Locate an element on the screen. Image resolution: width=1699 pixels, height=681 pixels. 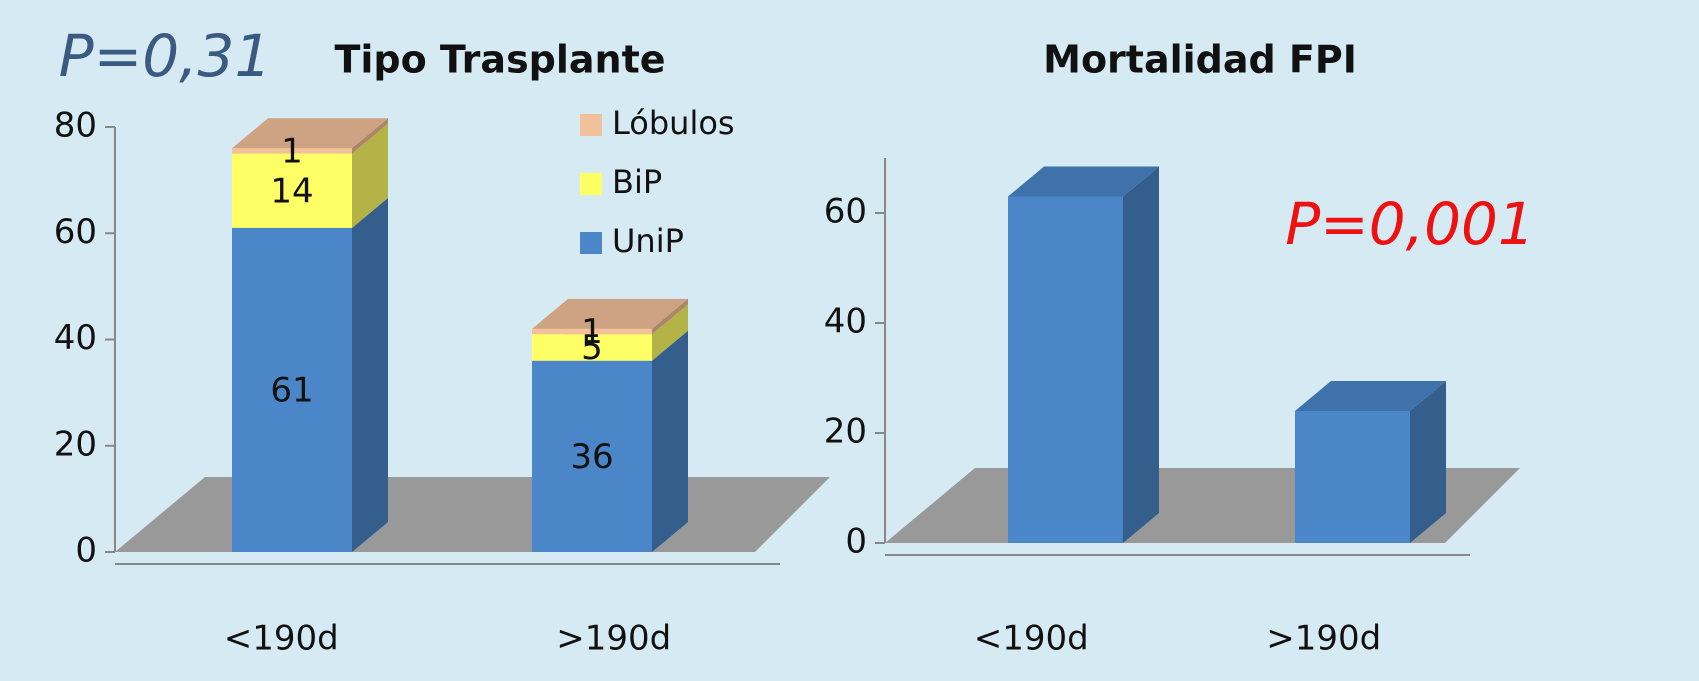
annotation: P=0,31 is located at coordinates (165, 56).